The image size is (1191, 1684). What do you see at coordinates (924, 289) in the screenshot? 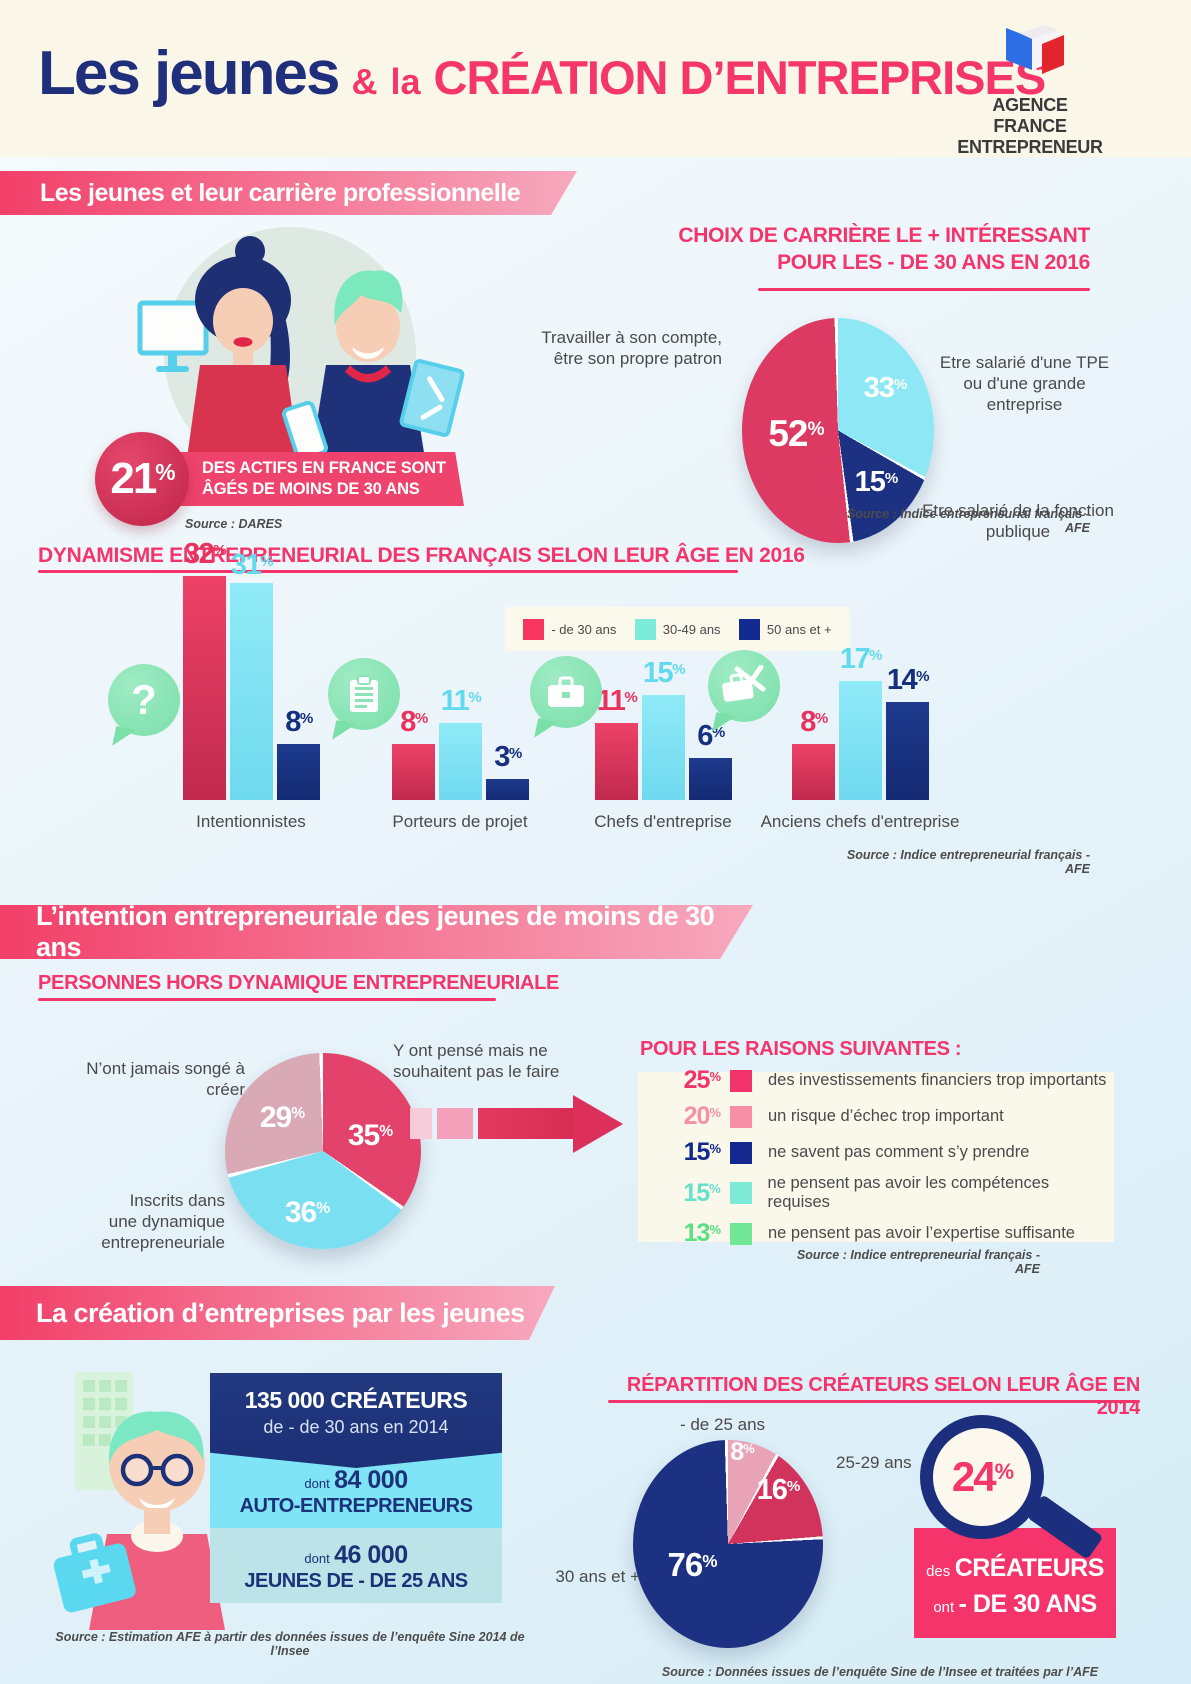
I see `career-pie-title-underline` at bounding box center [924, 289].